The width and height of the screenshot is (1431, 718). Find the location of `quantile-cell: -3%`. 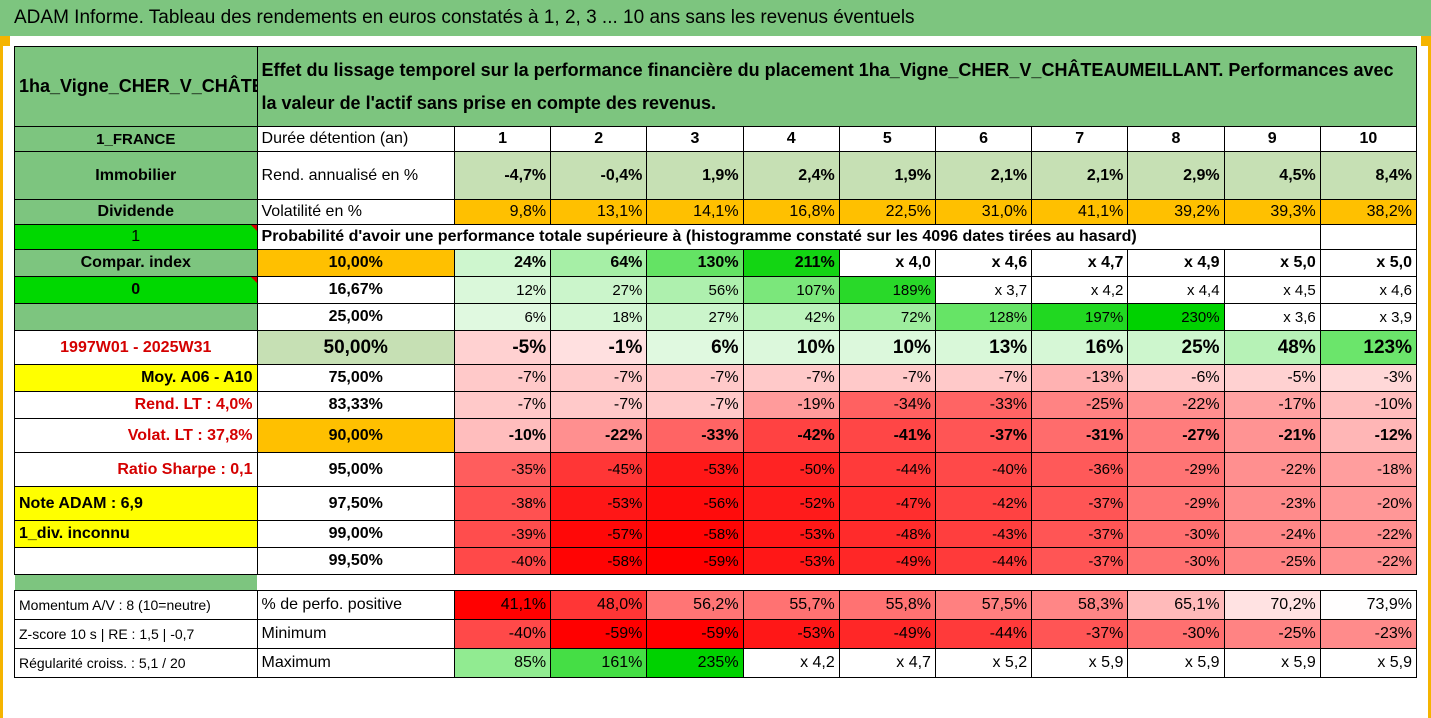

quantile-cell: -3% is located at coordinates (1368, 378).